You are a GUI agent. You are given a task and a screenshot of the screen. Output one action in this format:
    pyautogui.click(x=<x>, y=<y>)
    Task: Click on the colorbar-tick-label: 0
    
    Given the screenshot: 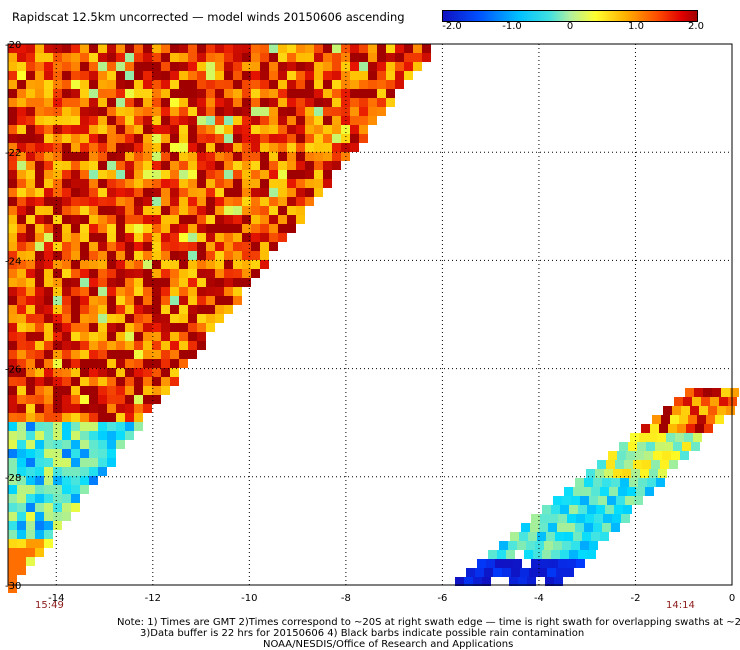 What is the action you would take?
    pyautogui.click(x=570, y=26)
    